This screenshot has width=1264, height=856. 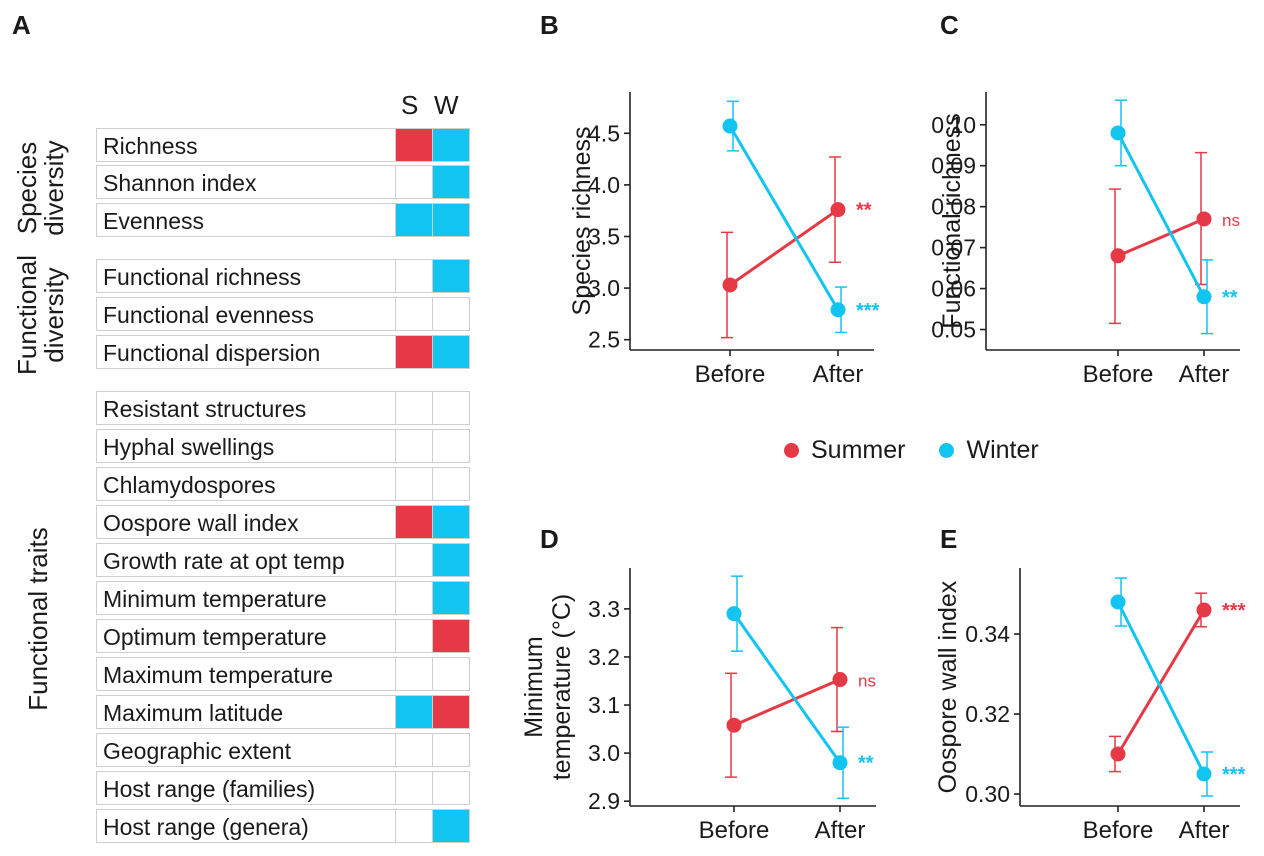 I want to click on significance-label: ns, so click(x=867, y=681).